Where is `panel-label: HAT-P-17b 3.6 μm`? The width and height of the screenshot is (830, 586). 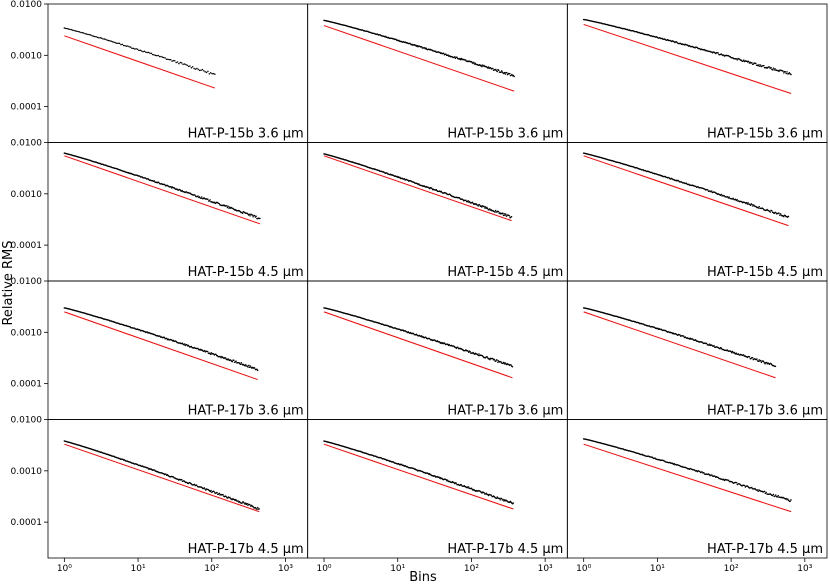
panel-label: HAT-P-17b 3.6 μm is located at coordinates (765, 411).